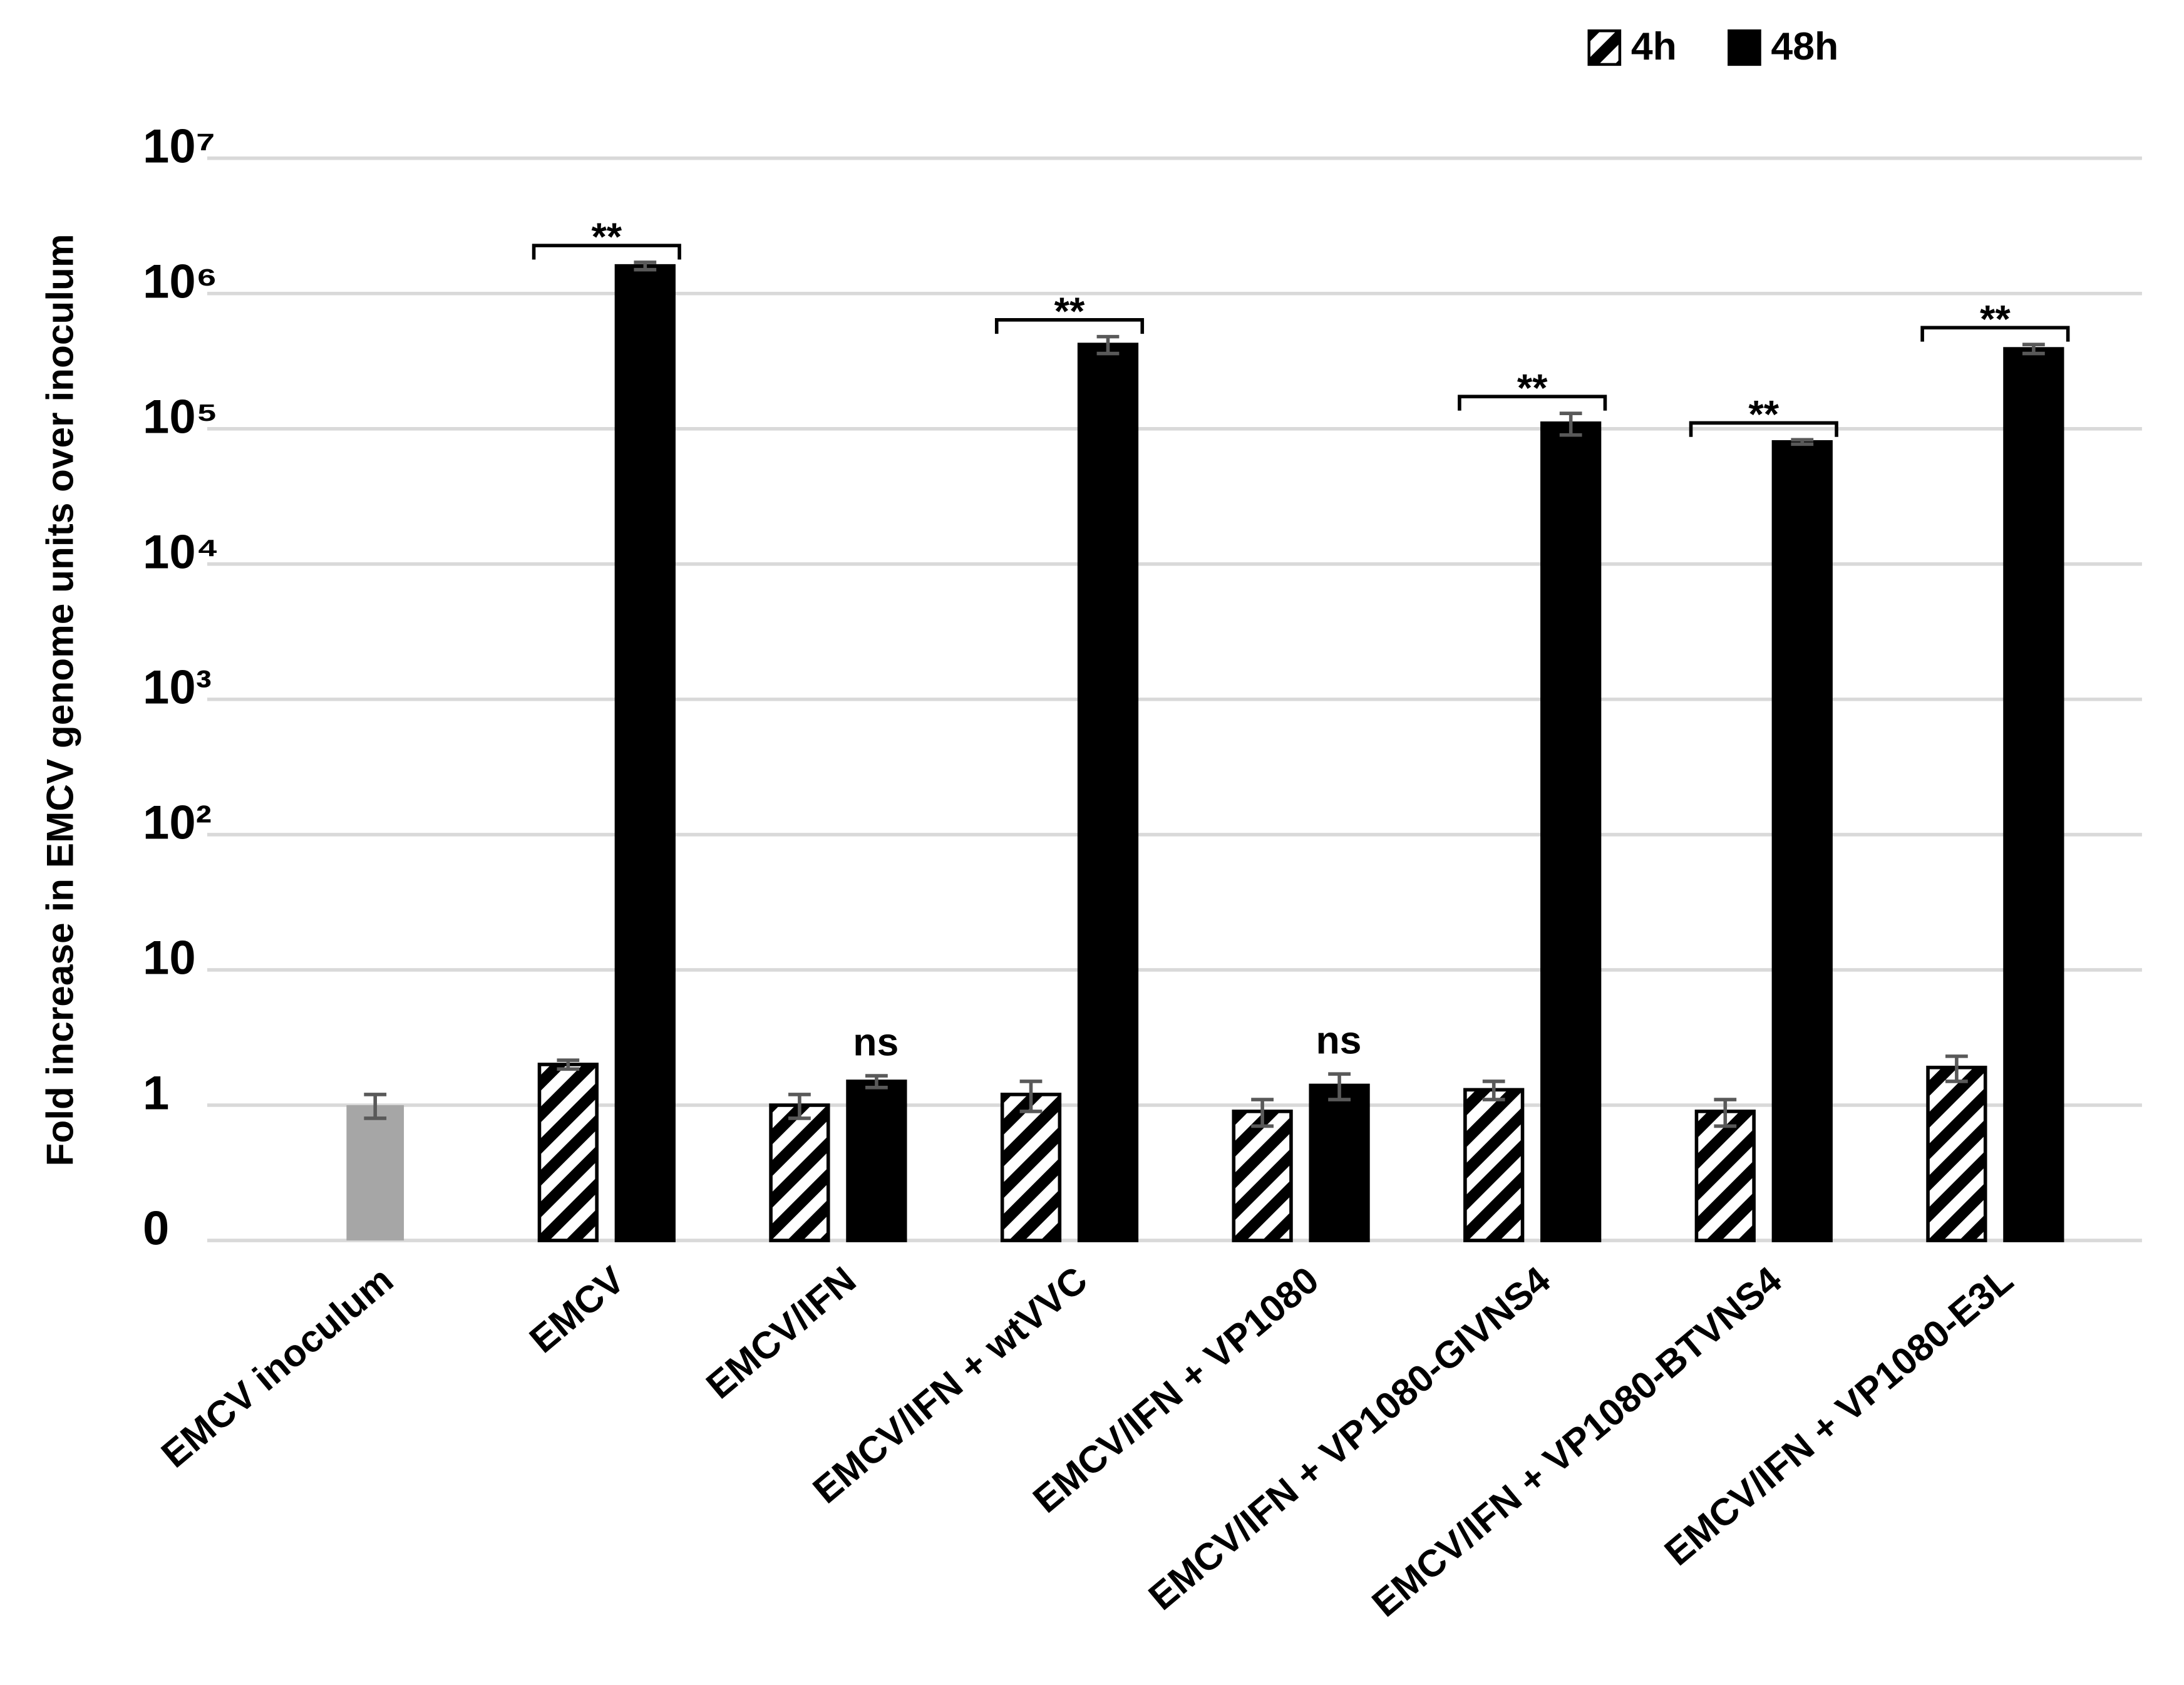  I want to click on y-tick-label: 10⁵, so click(180, 417).